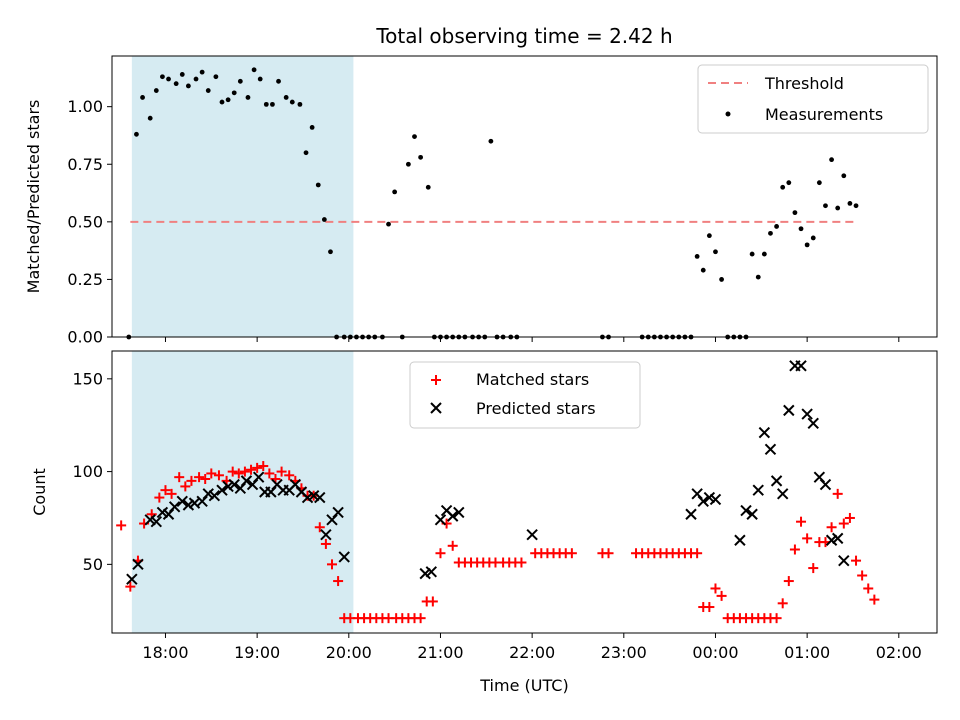 The height and width of the screenshot is (720, 960). I want to click on measurements-legend-swatch, so click(728, 114).